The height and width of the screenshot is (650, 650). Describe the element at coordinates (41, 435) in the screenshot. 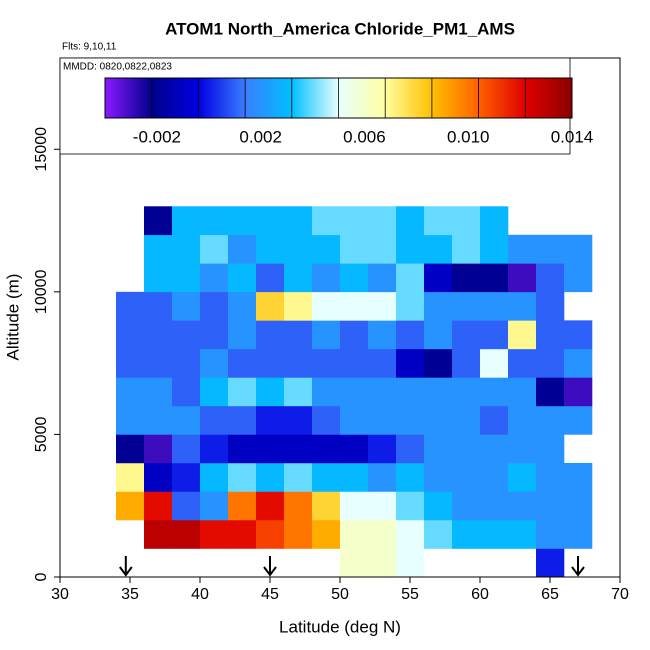

I see `y-tick-label: 5000` at that location.